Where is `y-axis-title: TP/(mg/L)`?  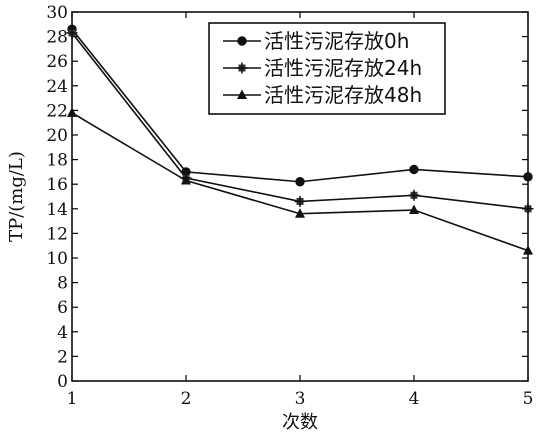
y-axis-title: TP/(mg/L) is located at coordinates (16, 196).